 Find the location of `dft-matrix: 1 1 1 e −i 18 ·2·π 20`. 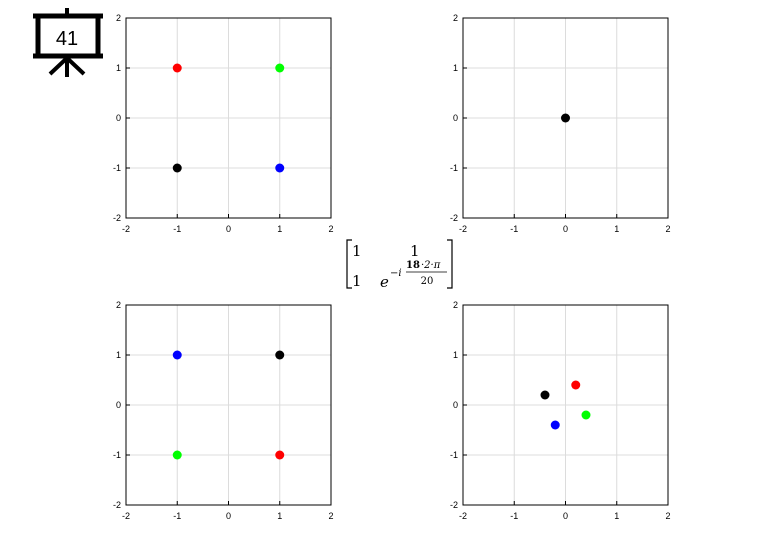

dft-matrix: 1 1 1 e −i 18 ·2·π 20 is located at coordinates (399, 265).